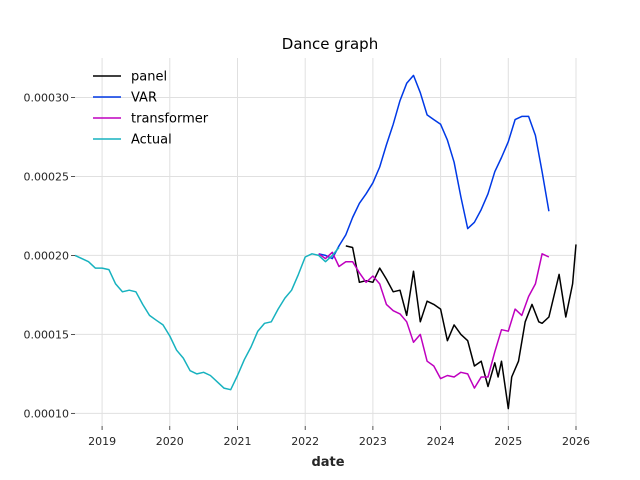 The height and width of the screenshot is (480, 640). Describe the element at coordinates (330, 44) in the screenshot. I see `chart-title: Dance graph` at that location.